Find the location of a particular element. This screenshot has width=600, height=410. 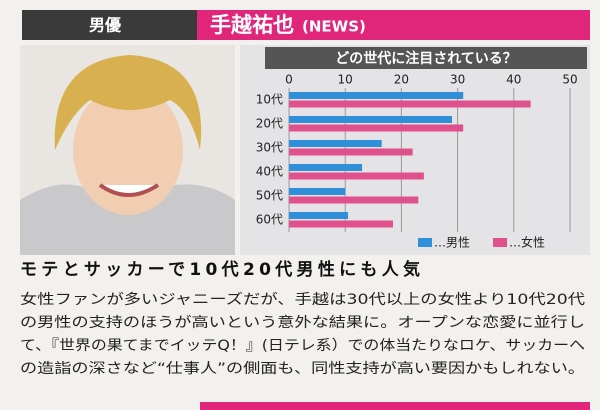

body-line: て、『世界の果てまでイッテQ！』(日テレ系）での体当たりなロケ、サッカーへ is located at coordinates (302, 346).